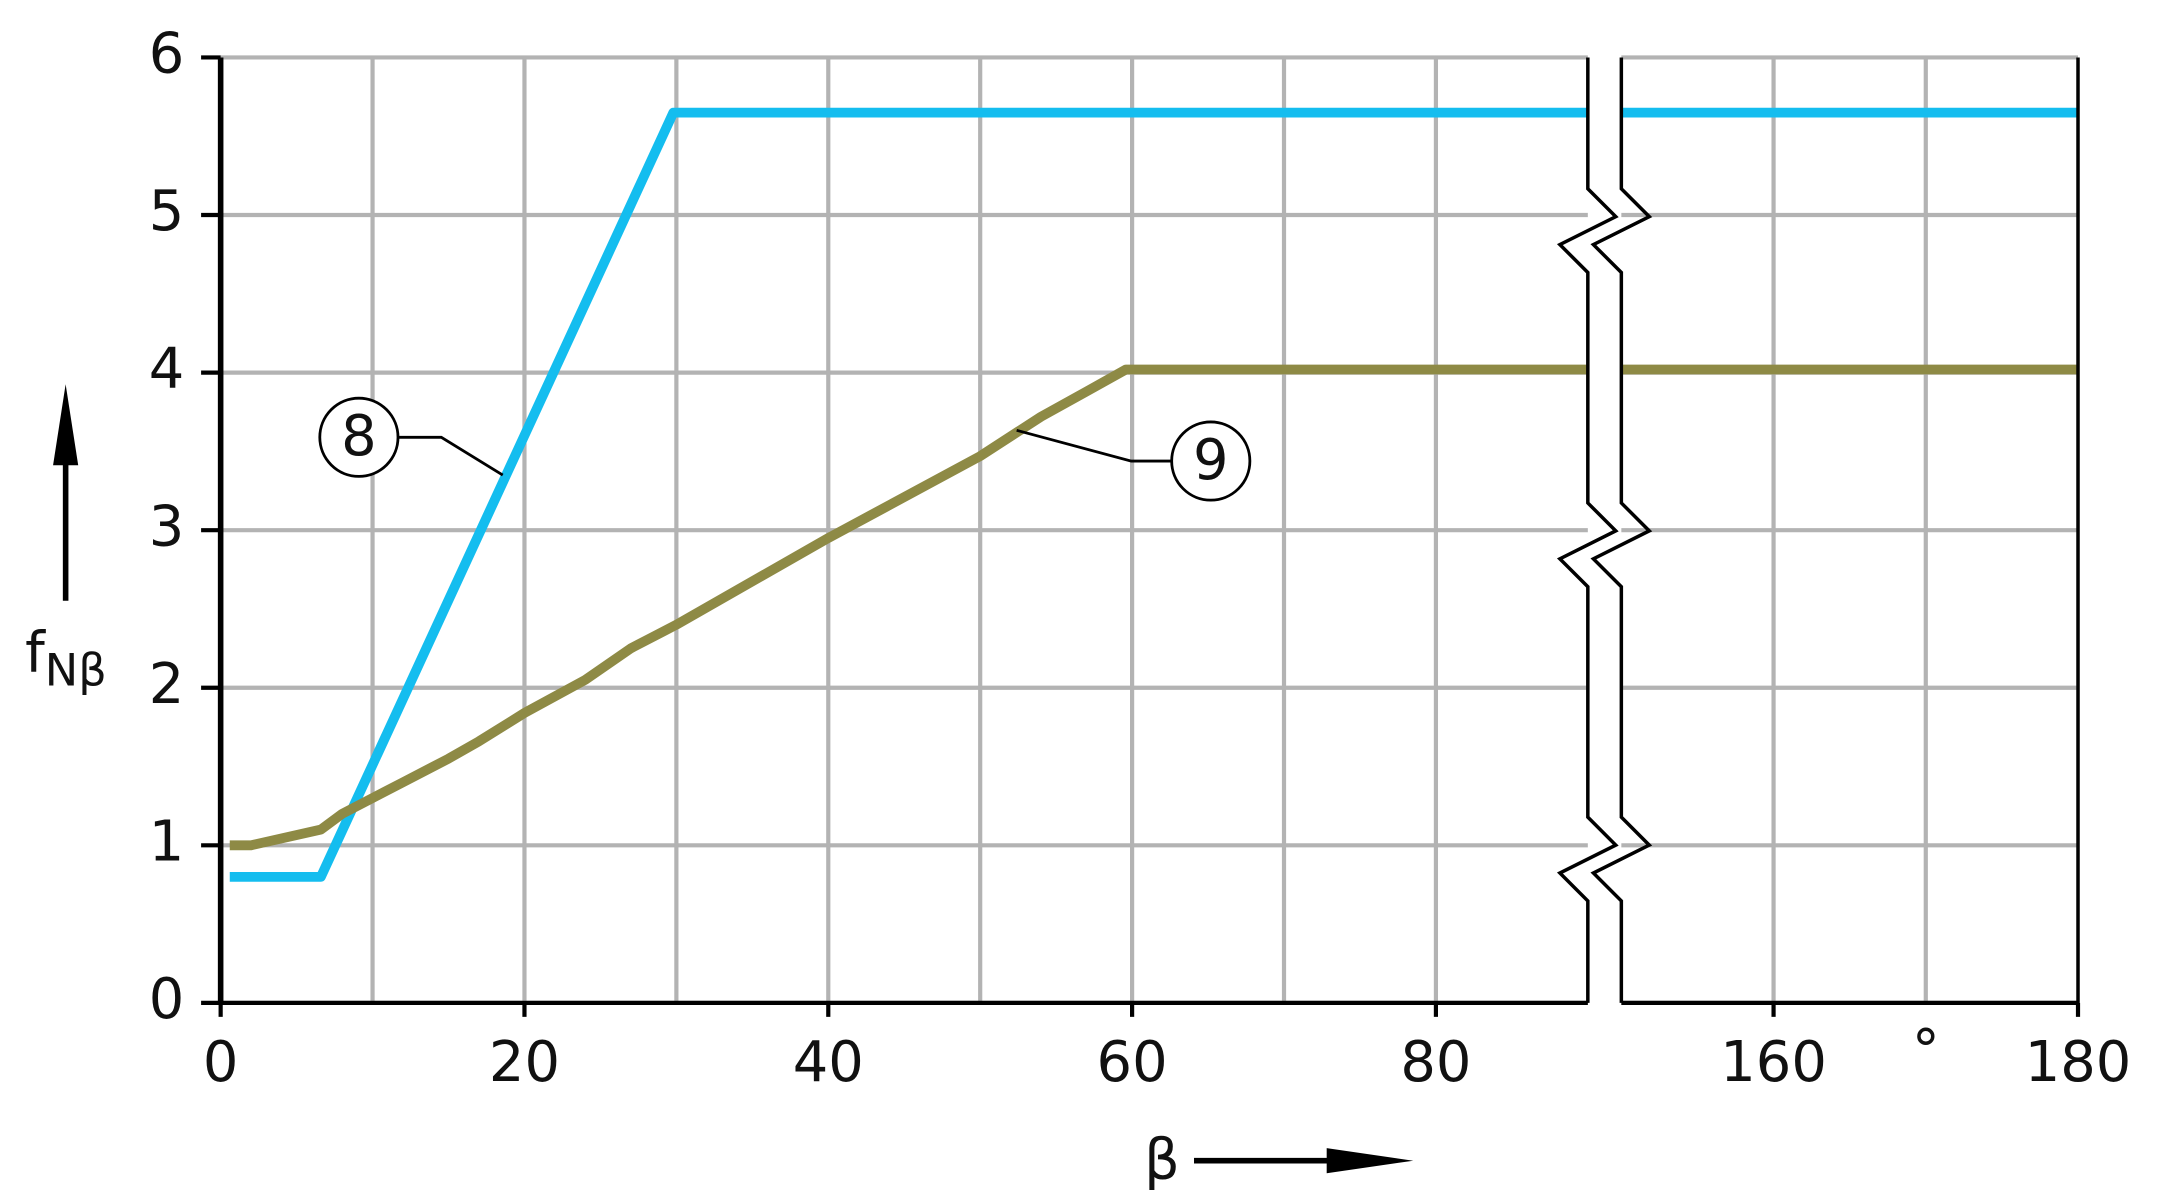 This screenshot has height=1200, width=2159. Describe the element at coordinates (1435, 1062) in the screenshot. I see `x-tick-label: 80` at that location.